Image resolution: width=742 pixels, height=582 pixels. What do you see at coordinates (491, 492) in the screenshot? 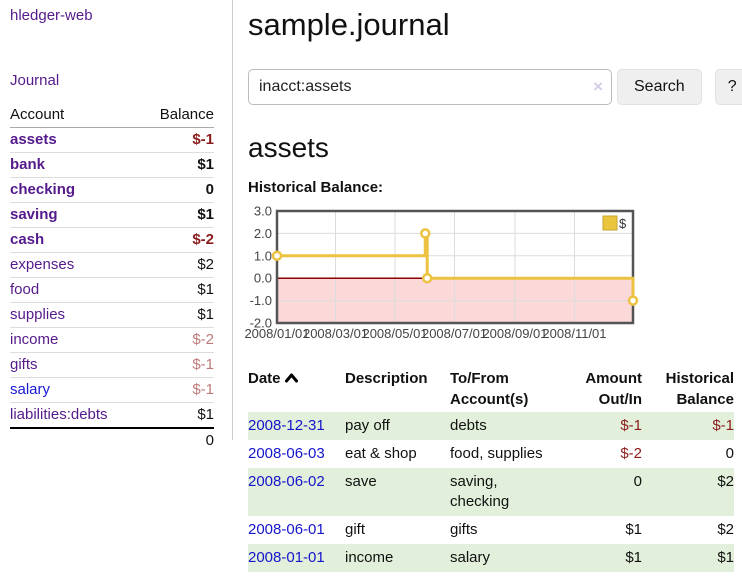
I see `register-row: 2008-06-02 save saving, checking 0 $2` at bounding box center [491, 492].